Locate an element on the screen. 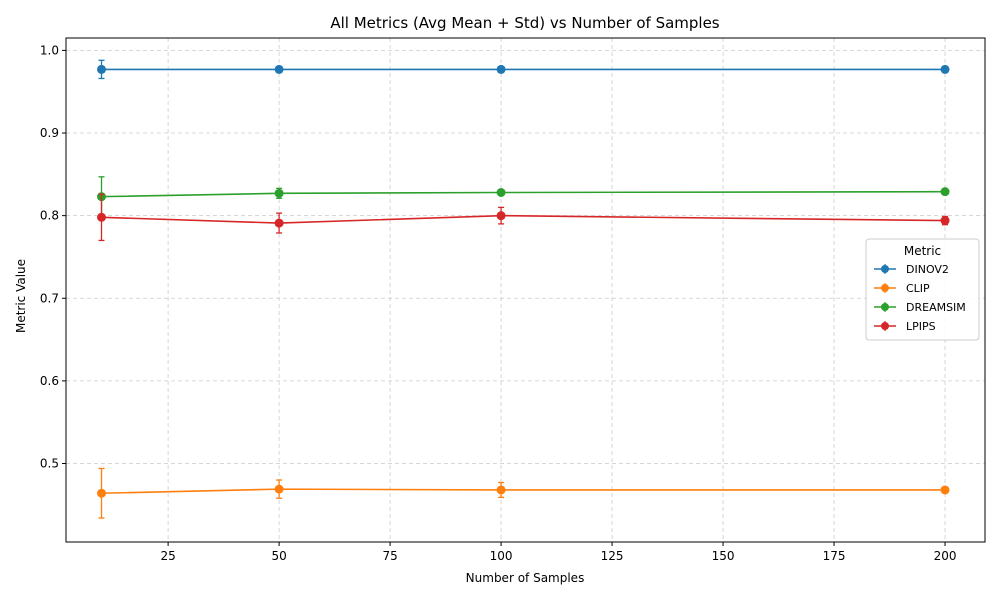  series-clip is located at coordinates (523, 493).